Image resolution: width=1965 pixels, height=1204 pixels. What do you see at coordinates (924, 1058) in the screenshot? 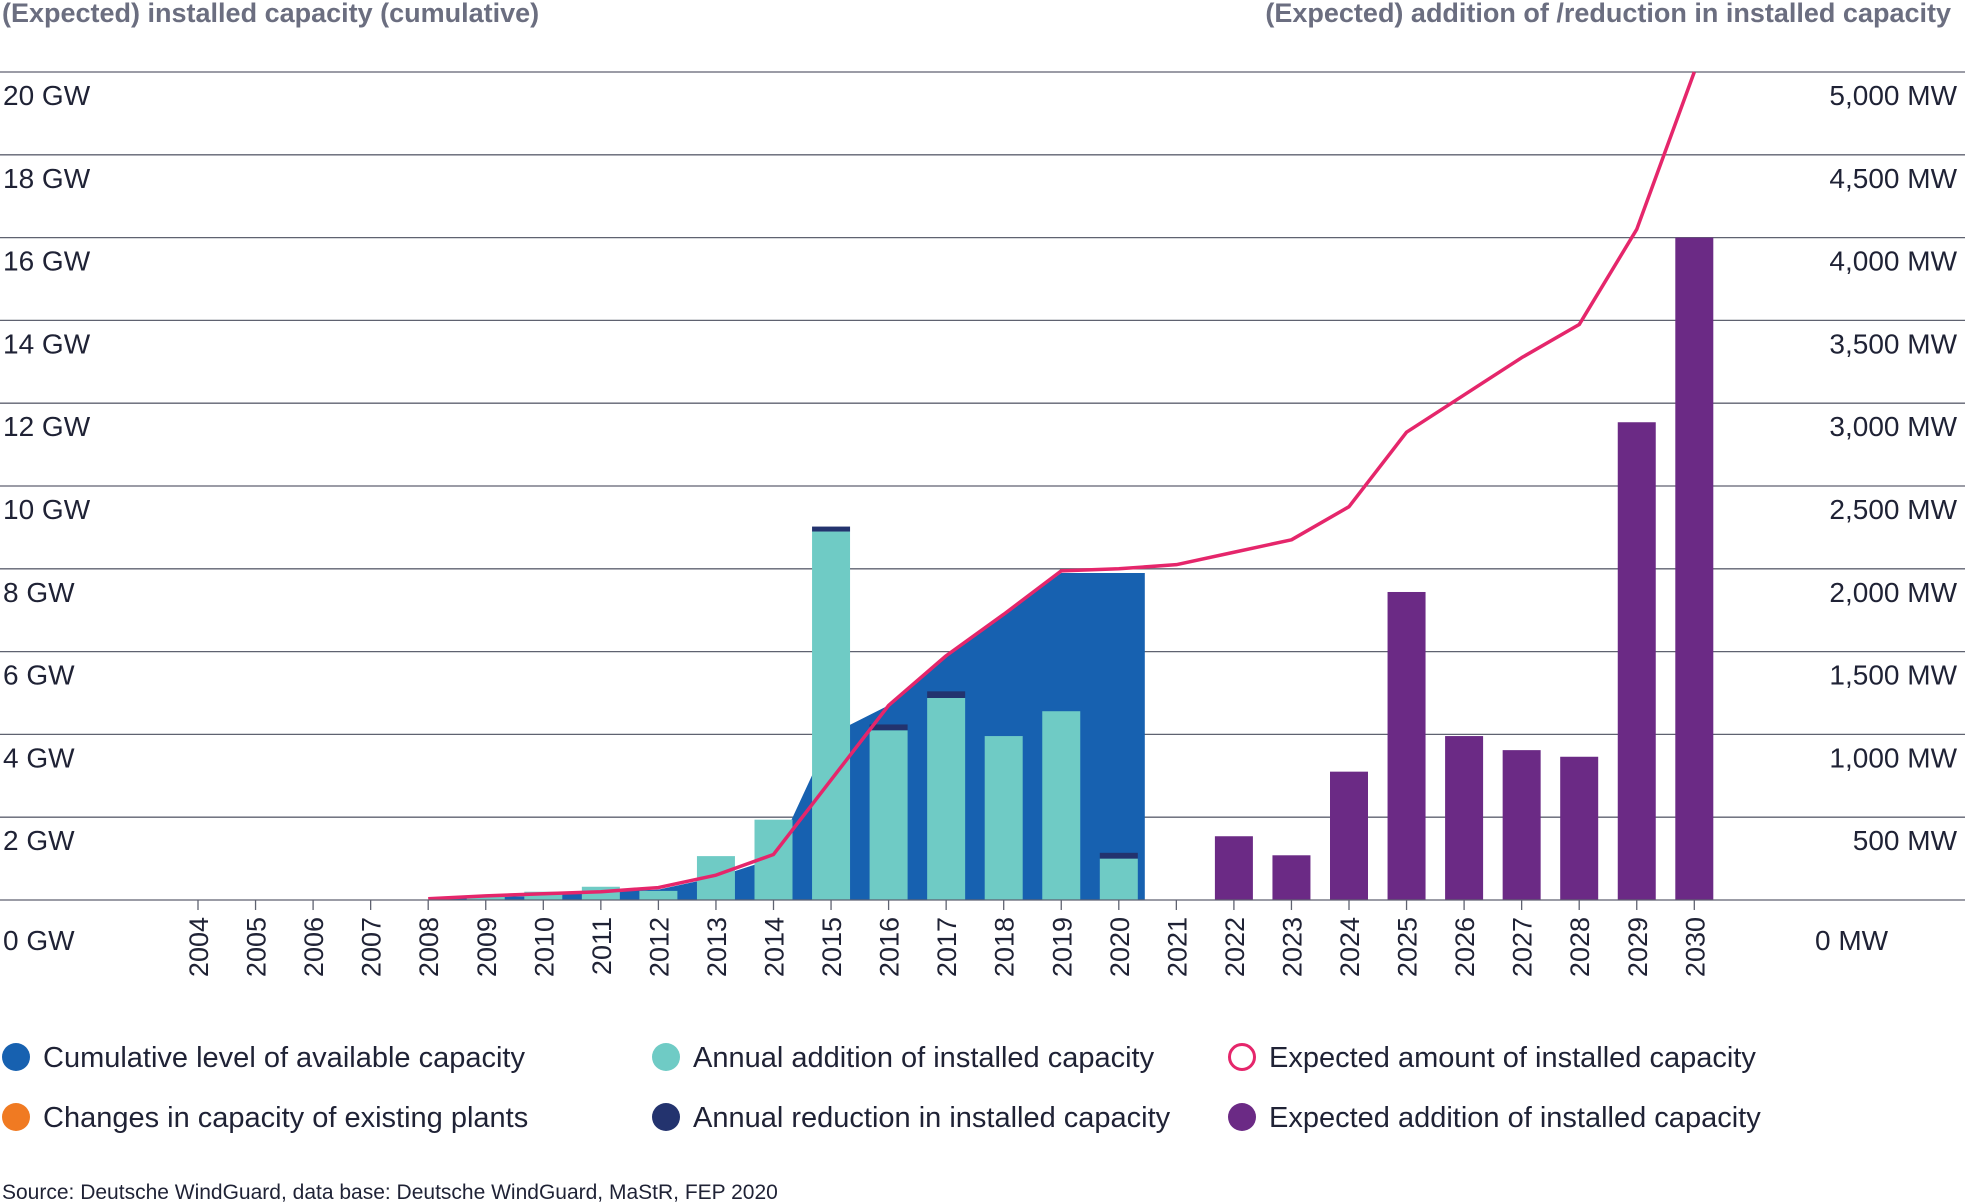
I see `legend-label: Annual addition of installed capacity` at bounding box center [924, 1058].